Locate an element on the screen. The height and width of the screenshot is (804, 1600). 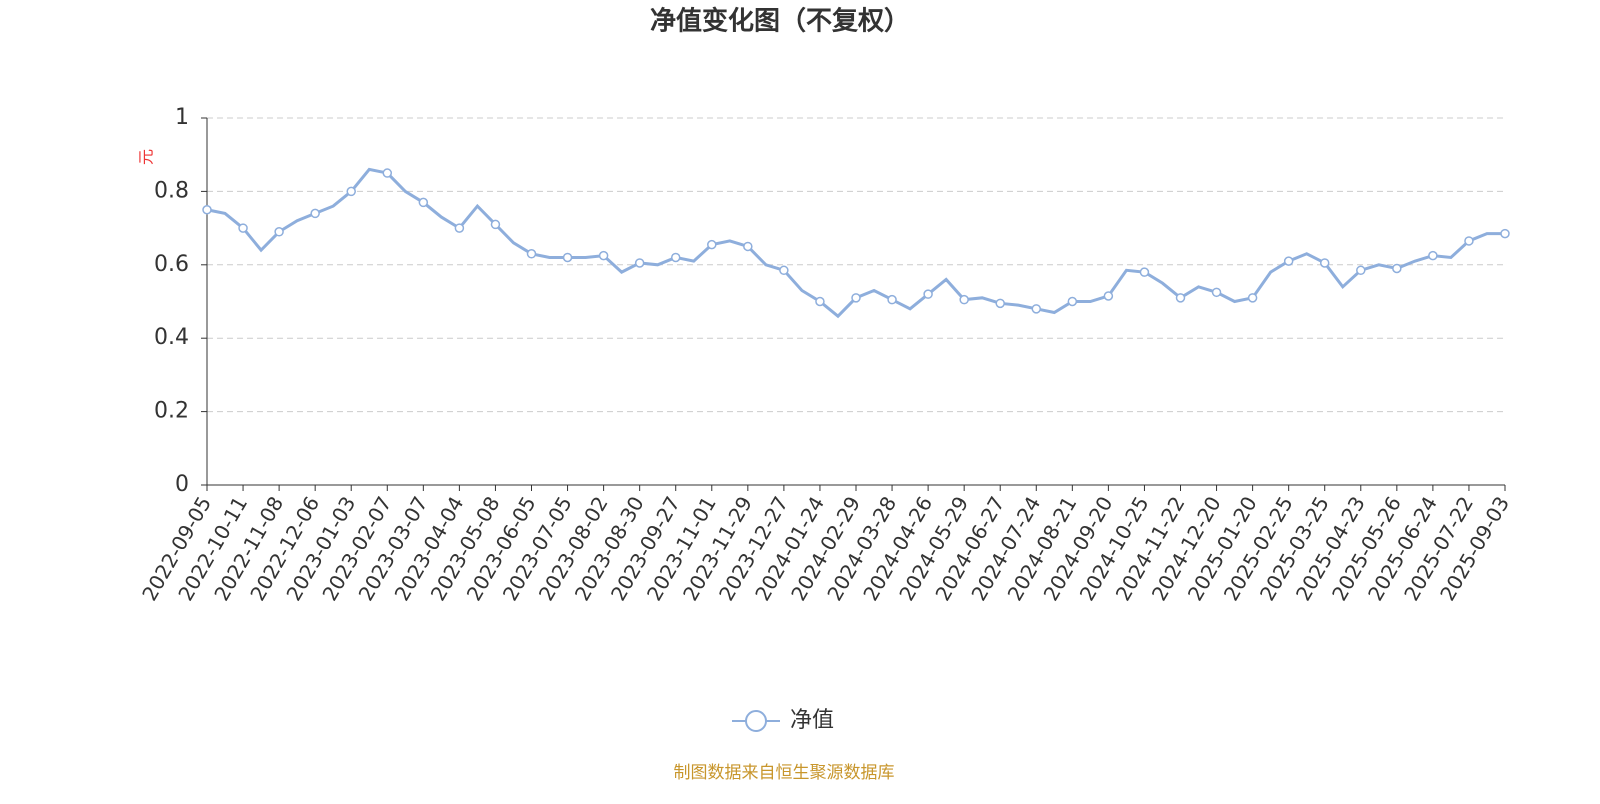
y-axis-label: 元 is located at coordinates (146, 157).